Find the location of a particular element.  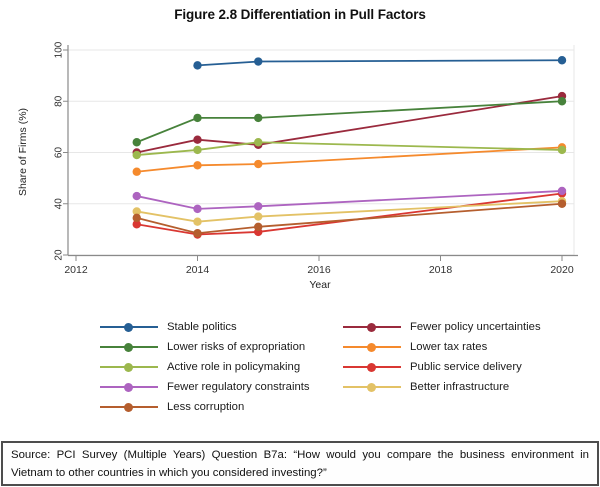

y-tick-label: 80 is located at coordinates (59, 101).